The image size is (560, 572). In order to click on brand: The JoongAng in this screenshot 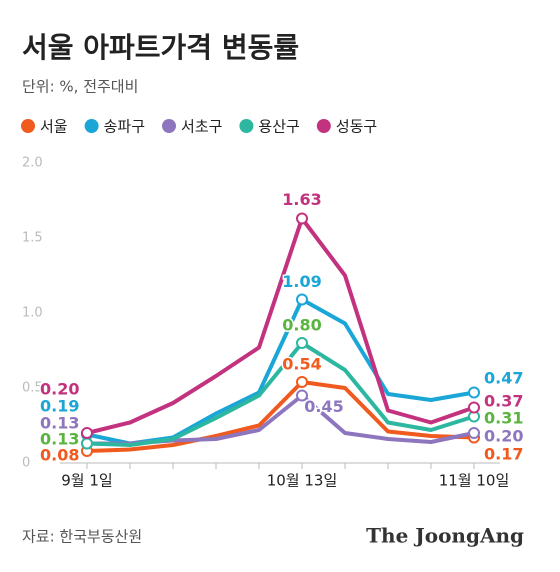, I will do `click(445, 536)`.